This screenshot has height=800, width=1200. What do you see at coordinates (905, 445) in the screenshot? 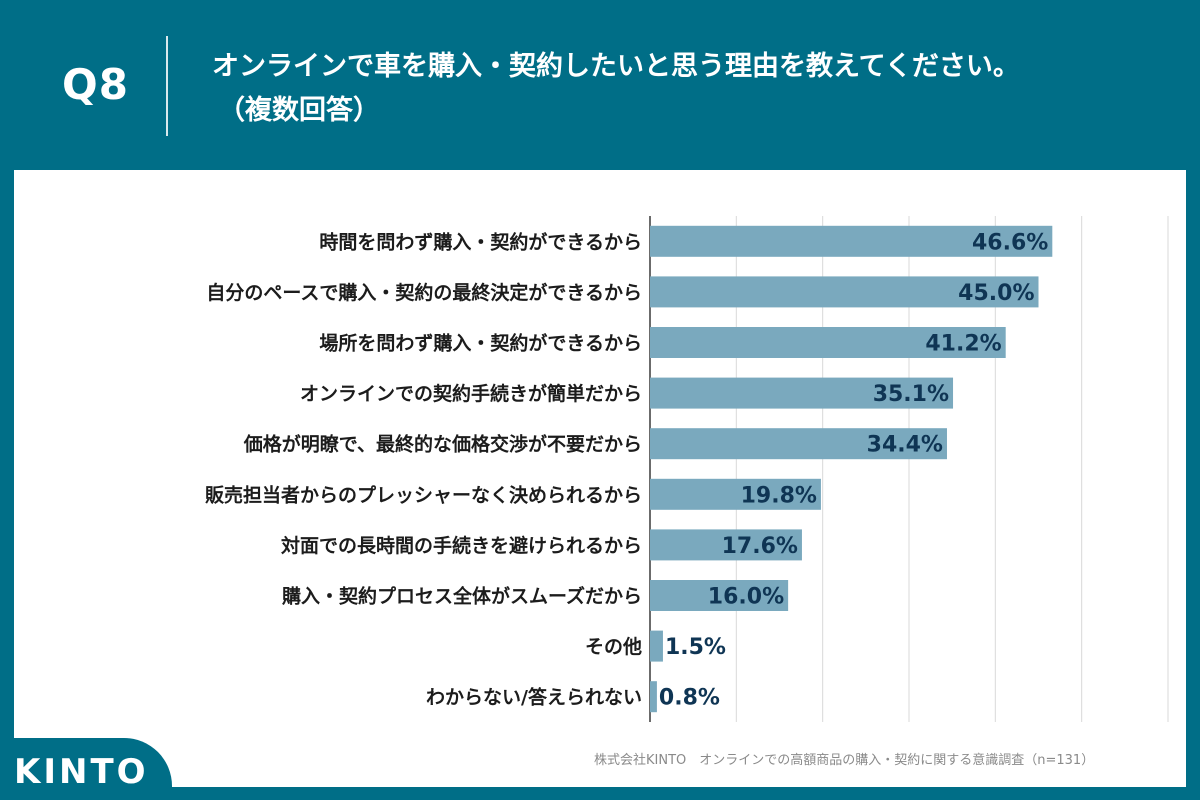
I see `data-label: 34.4%` at bounding box center [905, 445].